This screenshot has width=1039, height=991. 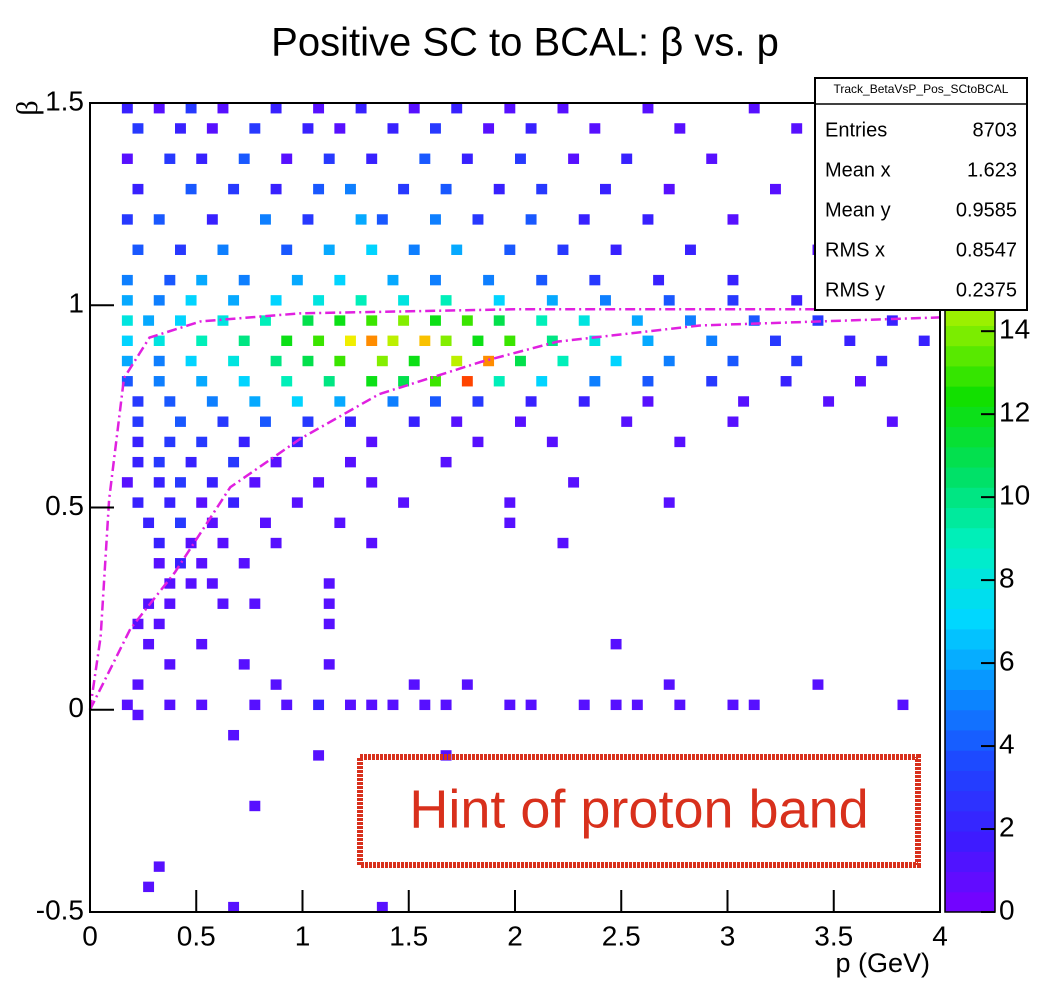 What do you see at coordinates (90, 935) in the screenshot?
I see `x-tick-label: 0` at bounding box center [90, 935].